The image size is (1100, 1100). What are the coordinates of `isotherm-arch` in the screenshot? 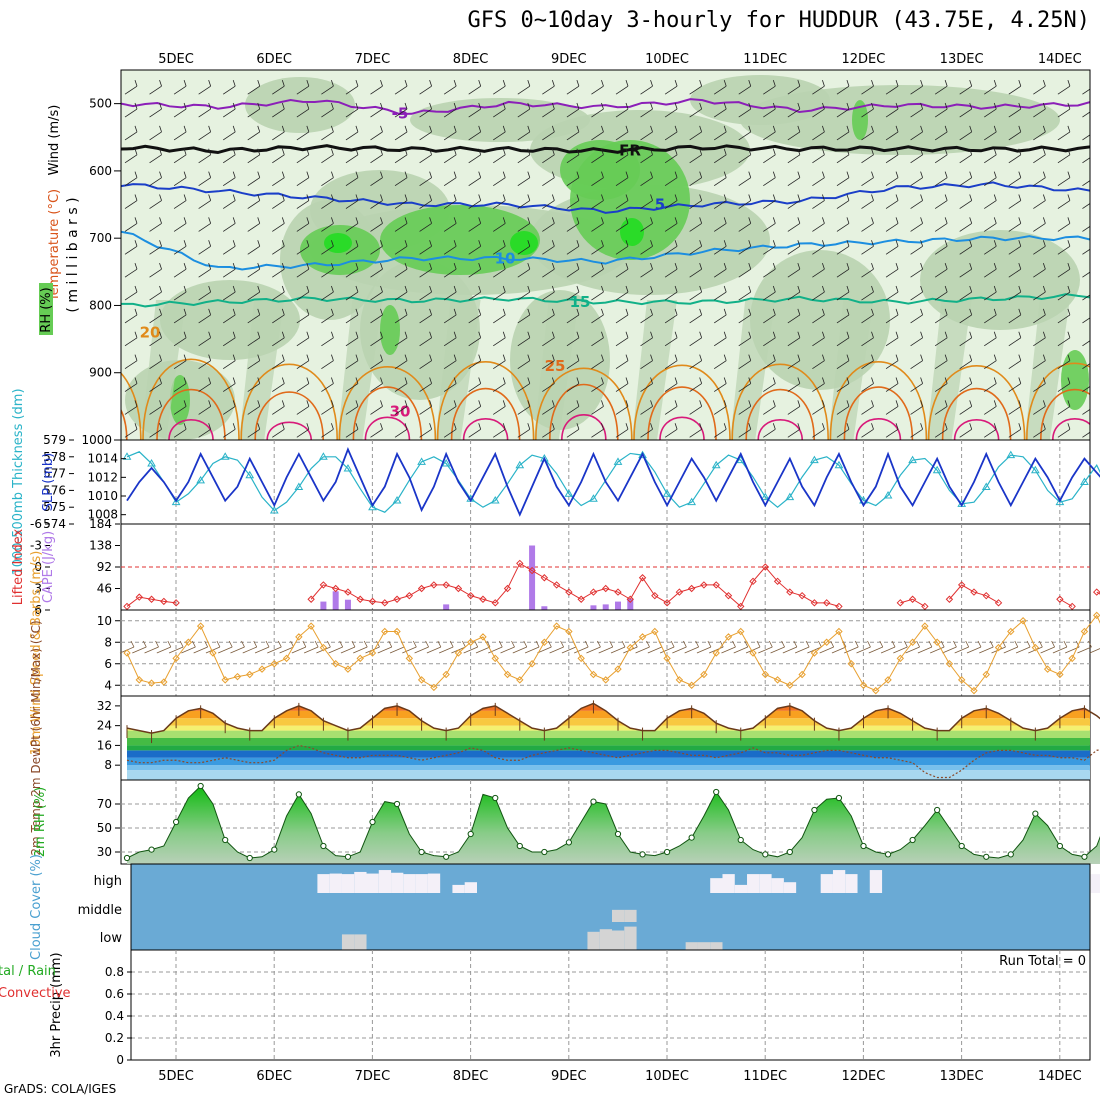 It's located at (1058, 401).